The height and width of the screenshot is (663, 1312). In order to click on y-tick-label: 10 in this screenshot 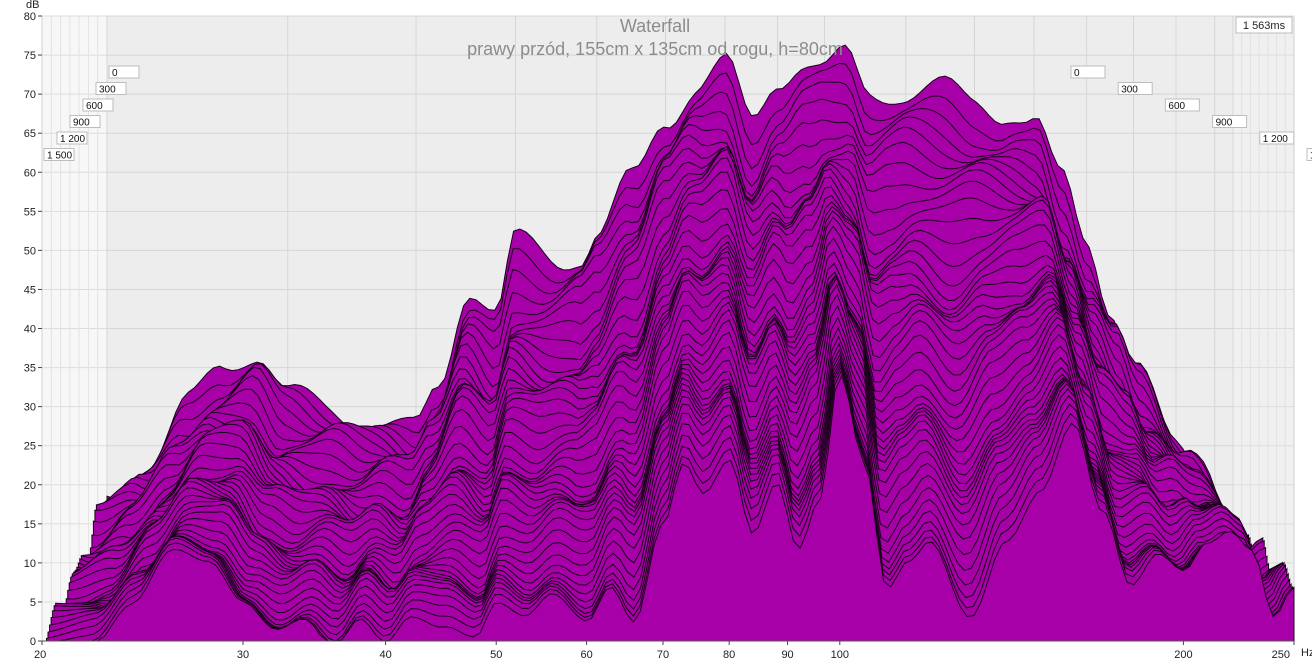, I will do `click(30, 564)`.